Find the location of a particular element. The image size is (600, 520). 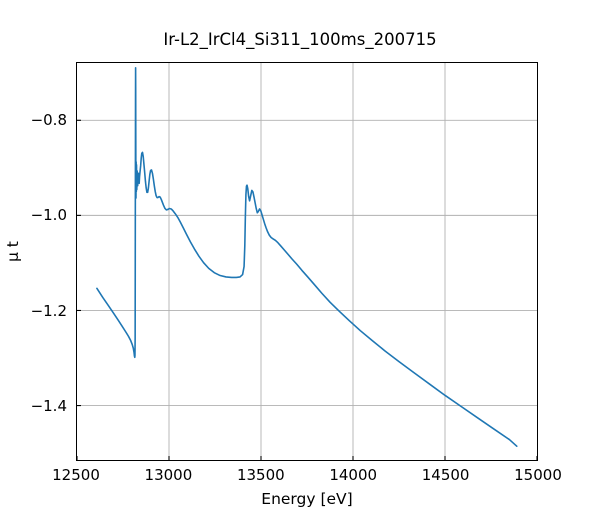

y-tick-label: −1.4 is located at coordinates (48, 406).